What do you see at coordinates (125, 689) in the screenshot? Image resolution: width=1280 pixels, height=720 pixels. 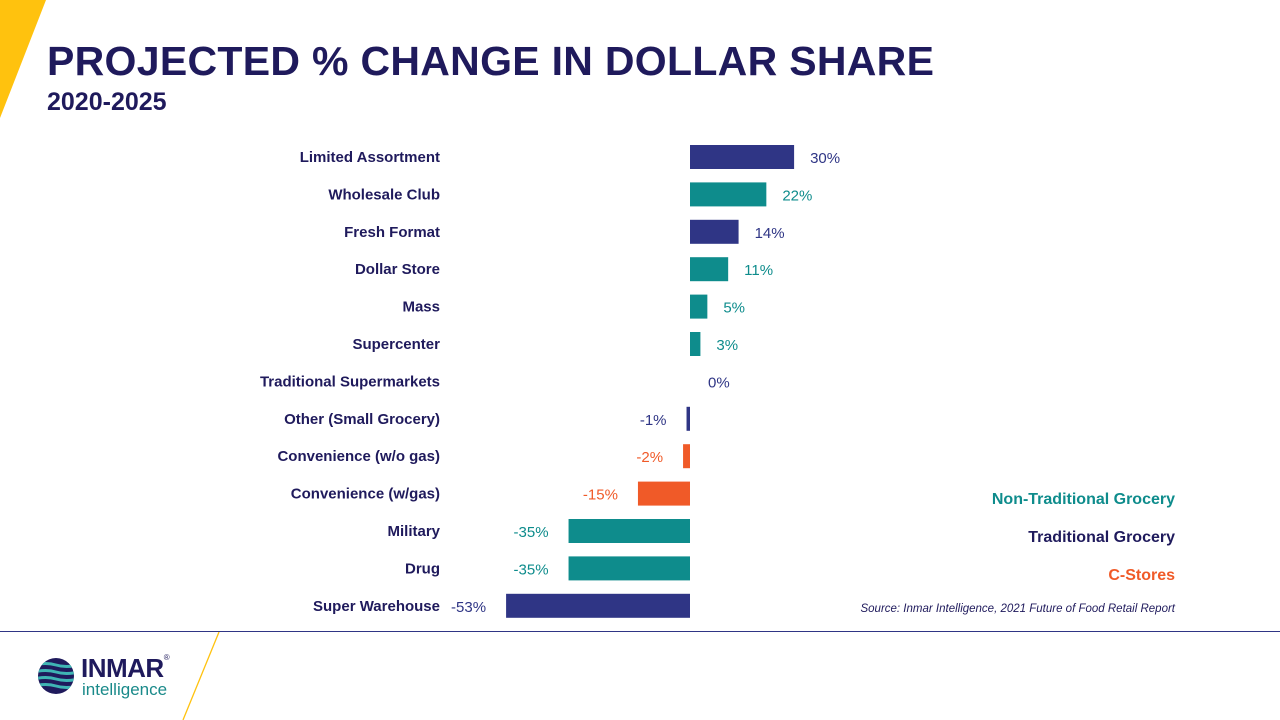 I see `logo-tagline: intelligence` at bounding box center [125, 689].